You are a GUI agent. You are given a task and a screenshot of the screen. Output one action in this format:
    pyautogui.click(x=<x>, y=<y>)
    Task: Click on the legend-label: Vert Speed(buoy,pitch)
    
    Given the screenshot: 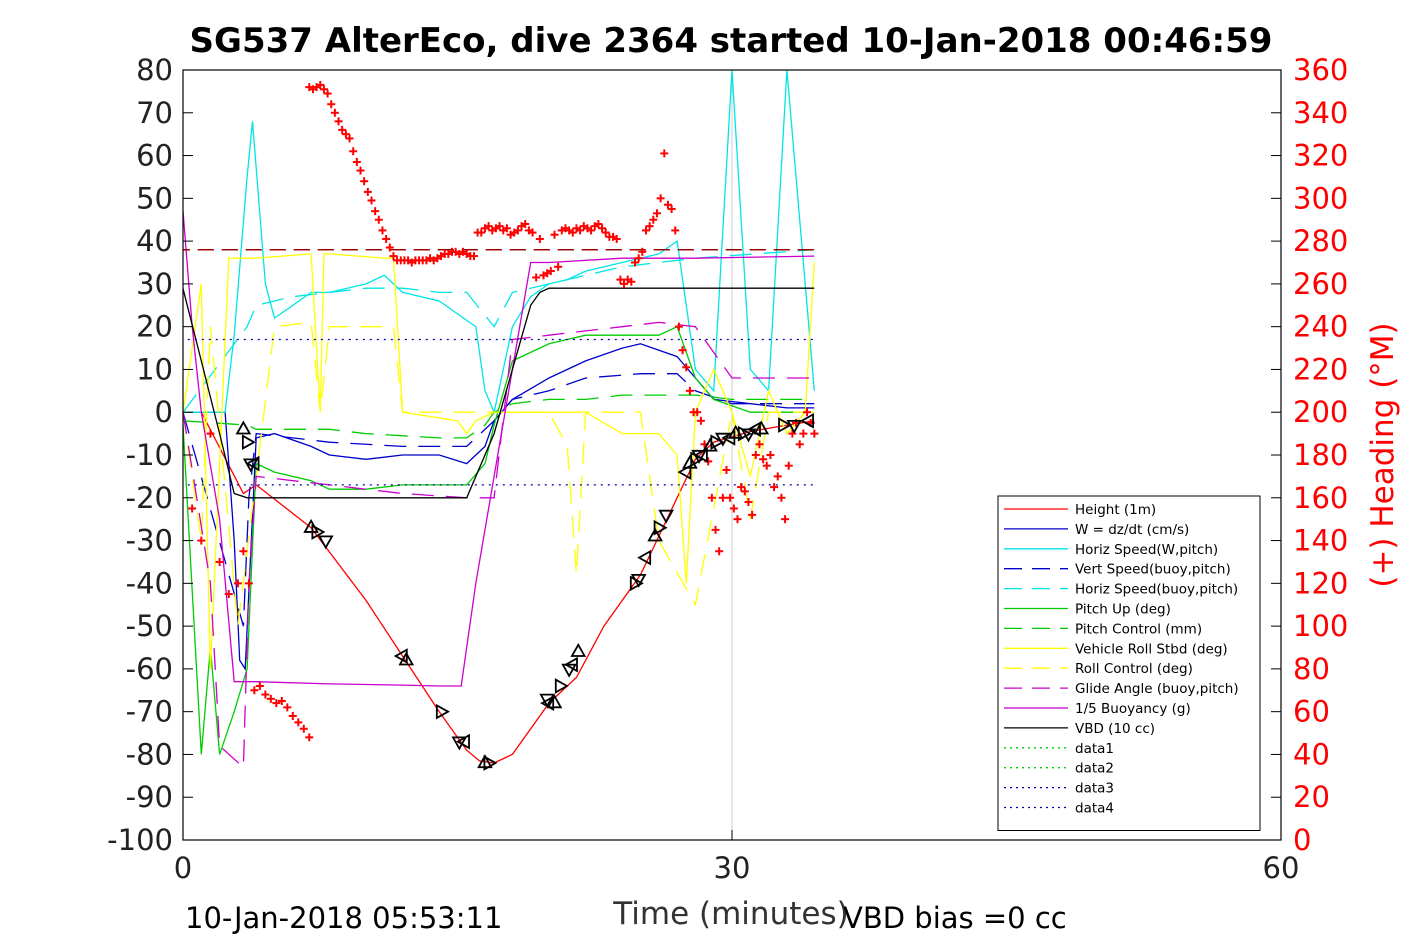 What is the action you would take?
    pyautogui.click(x=1153, y=570)
    